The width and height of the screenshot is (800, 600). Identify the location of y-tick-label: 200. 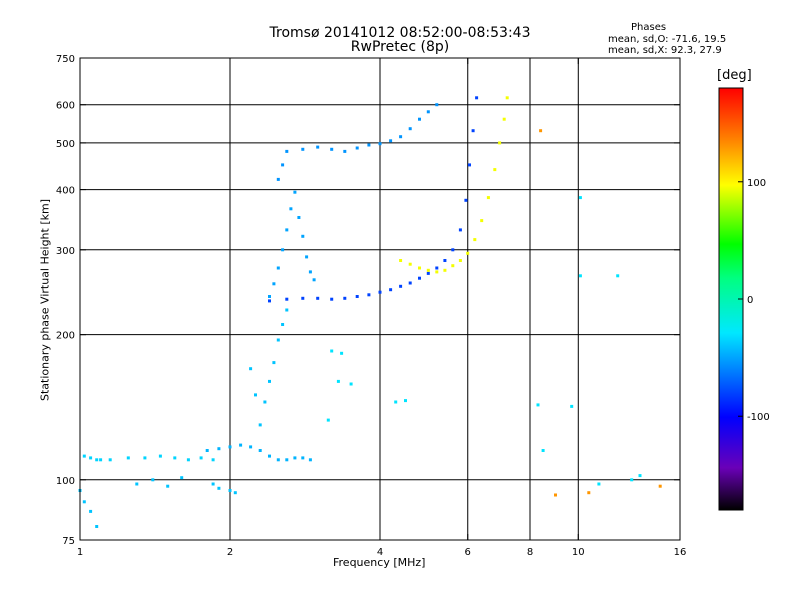
(65, 336).